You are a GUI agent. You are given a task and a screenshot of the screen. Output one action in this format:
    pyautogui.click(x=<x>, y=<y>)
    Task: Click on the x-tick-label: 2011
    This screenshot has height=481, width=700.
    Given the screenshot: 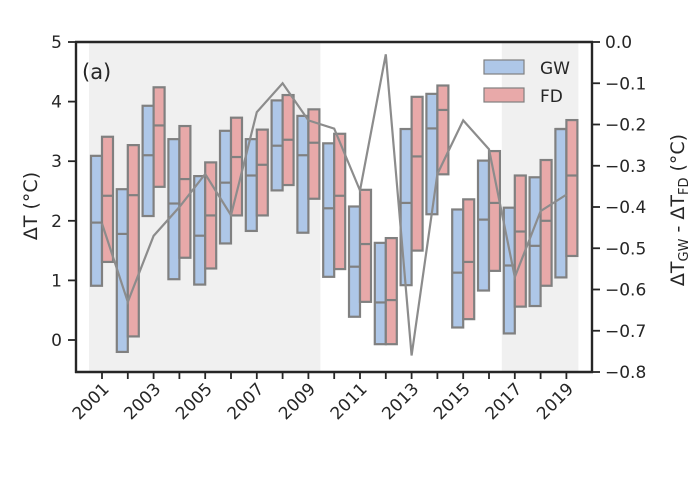 What is the action you would take?
    pyautogui.click(x=349, y=401)
    